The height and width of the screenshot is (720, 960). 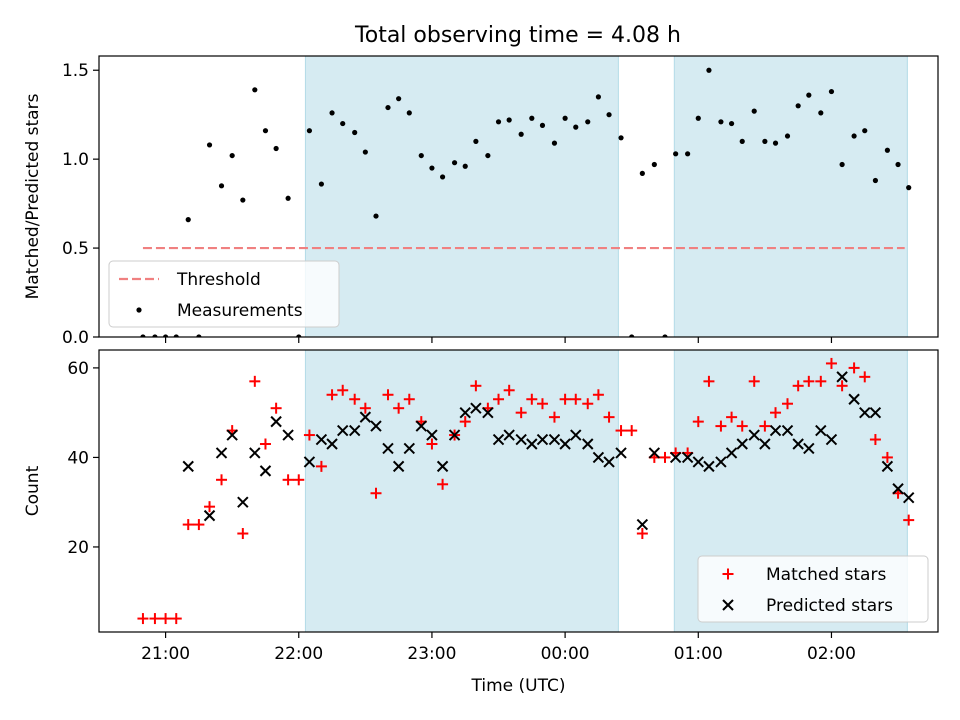 I want to click on legend: Threshold Measurements, so click(x=224, y=294).